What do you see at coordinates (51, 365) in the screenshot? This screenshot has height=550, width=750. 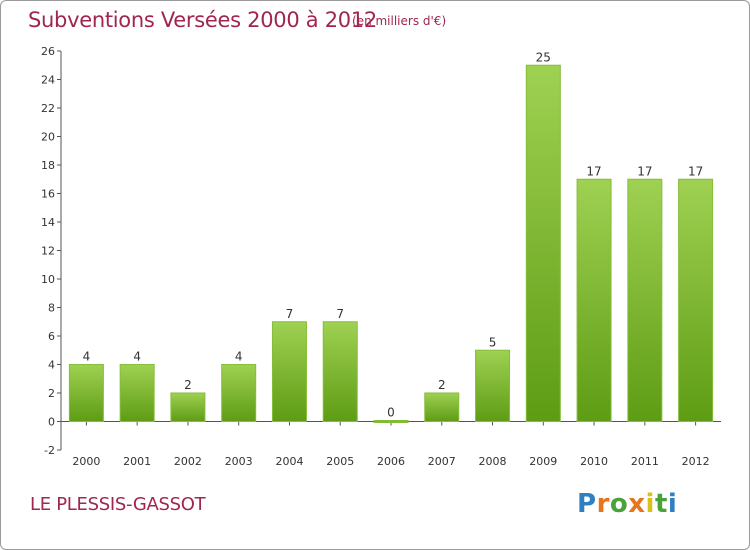 I see `y-tick-label: 4` at bounding box center [51, 365].